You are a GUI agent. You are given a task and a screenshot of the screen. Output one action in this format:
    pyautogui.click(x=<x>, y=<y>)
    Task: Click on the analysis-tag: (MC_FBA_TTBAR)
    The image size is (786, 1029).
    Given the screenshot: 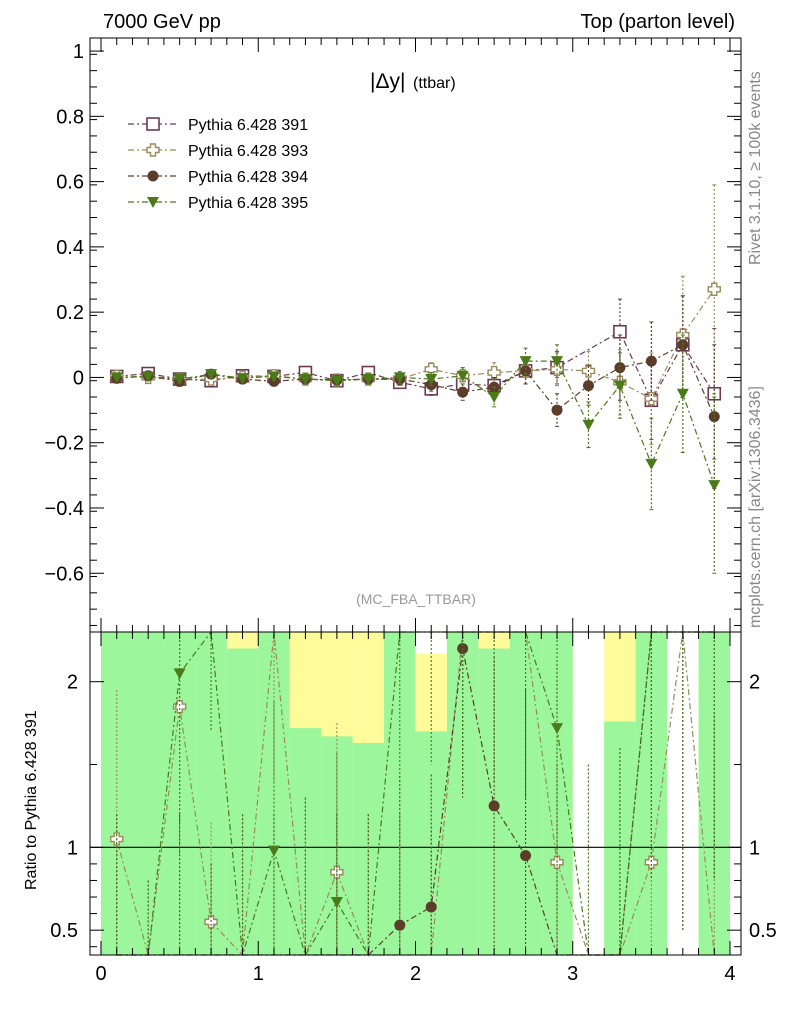 What is the action you would take?
    pyautogui.click(x=416, y=599)
    